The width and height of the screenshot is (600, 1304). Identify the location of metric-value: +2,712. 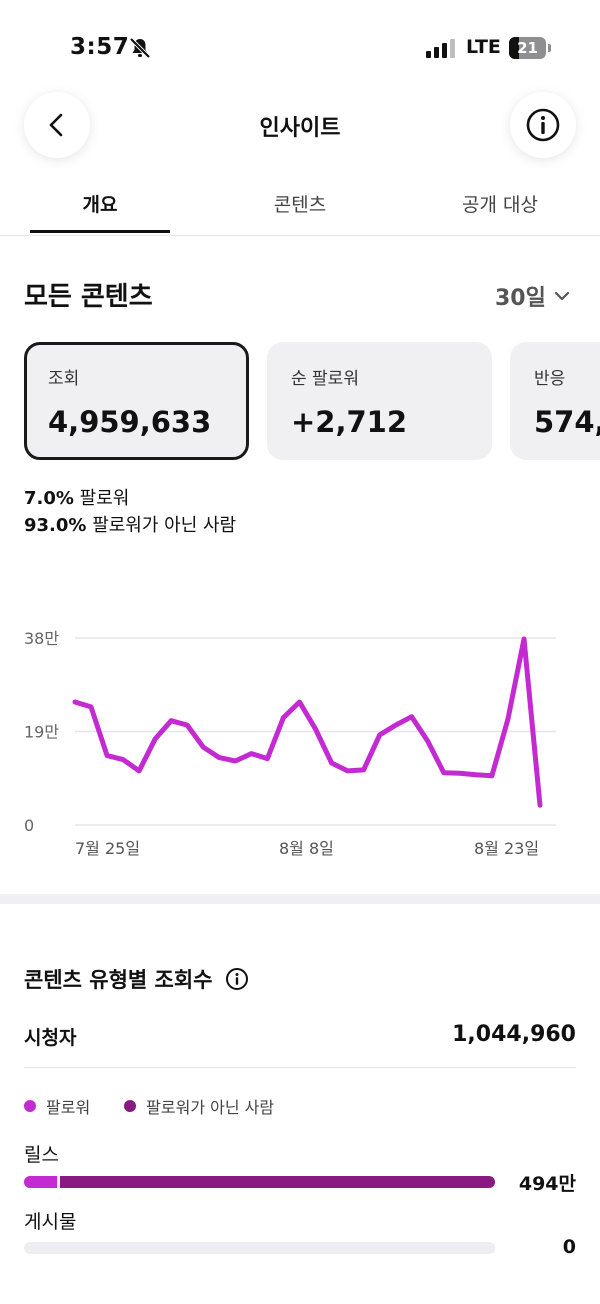
(349, 422).